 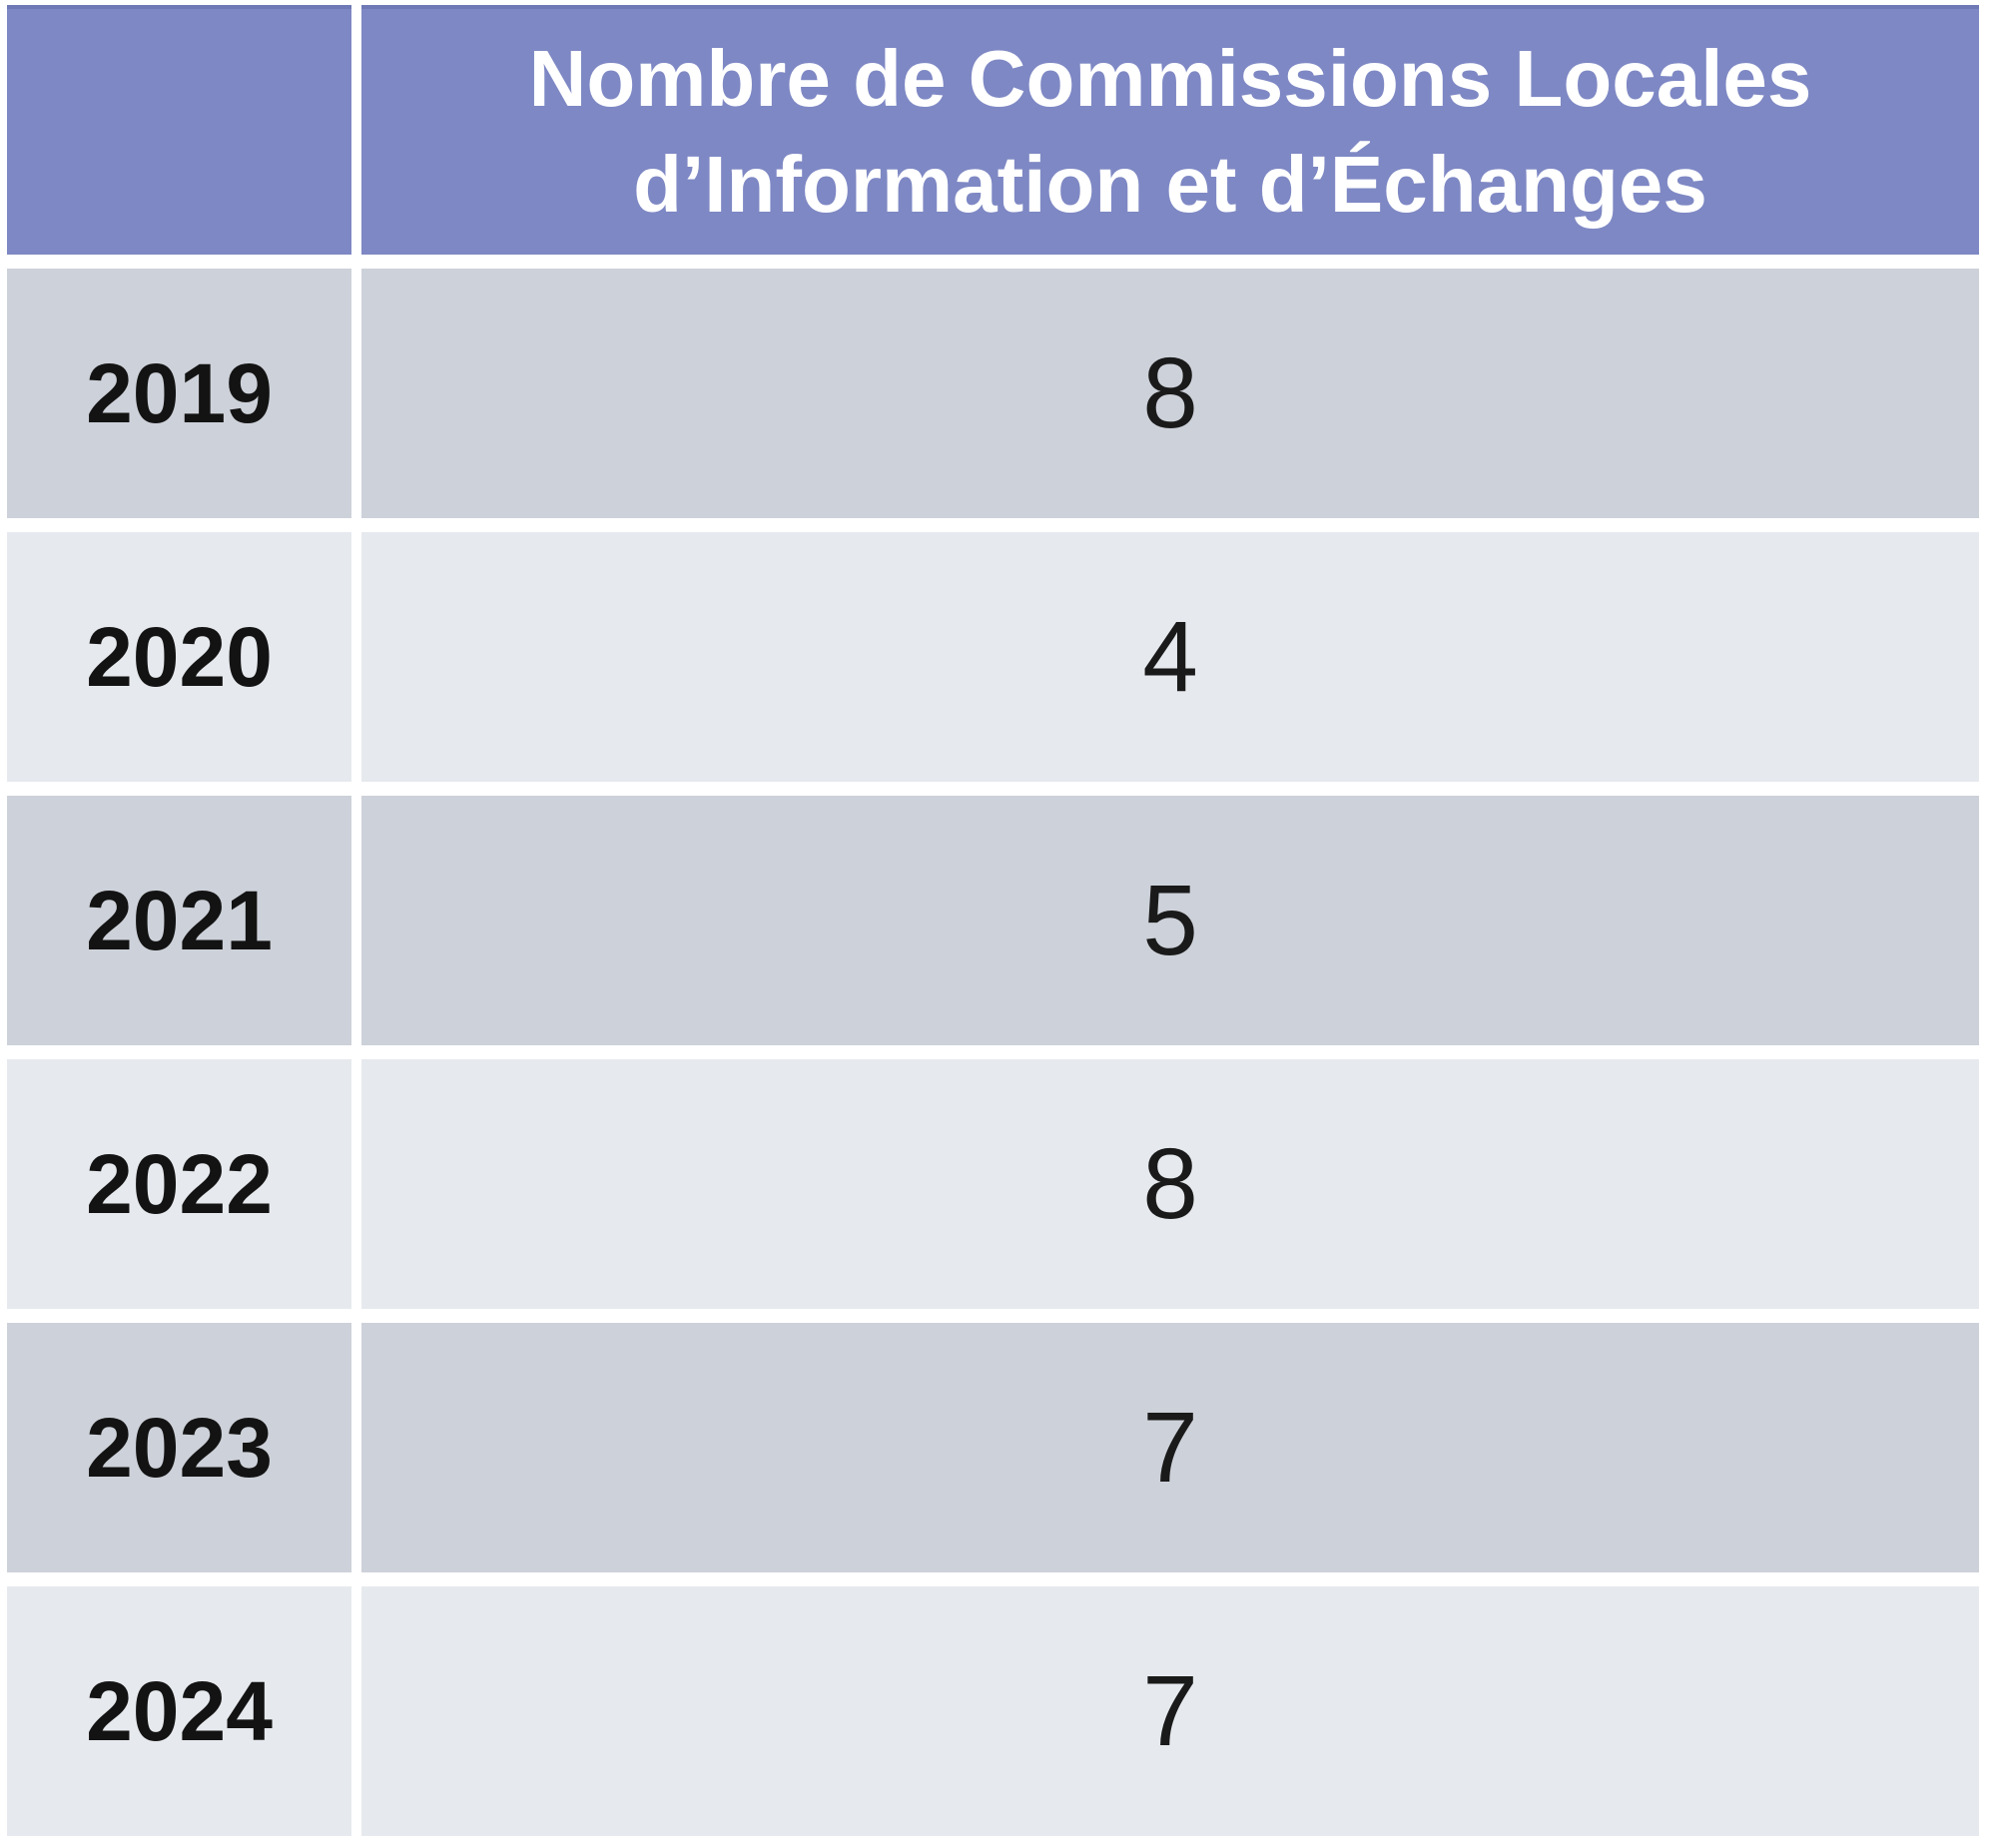 What do you see at coordinates (179, 920) in the screenshot?
I see `year-cell: 2021` at bounding box center [179, 920].